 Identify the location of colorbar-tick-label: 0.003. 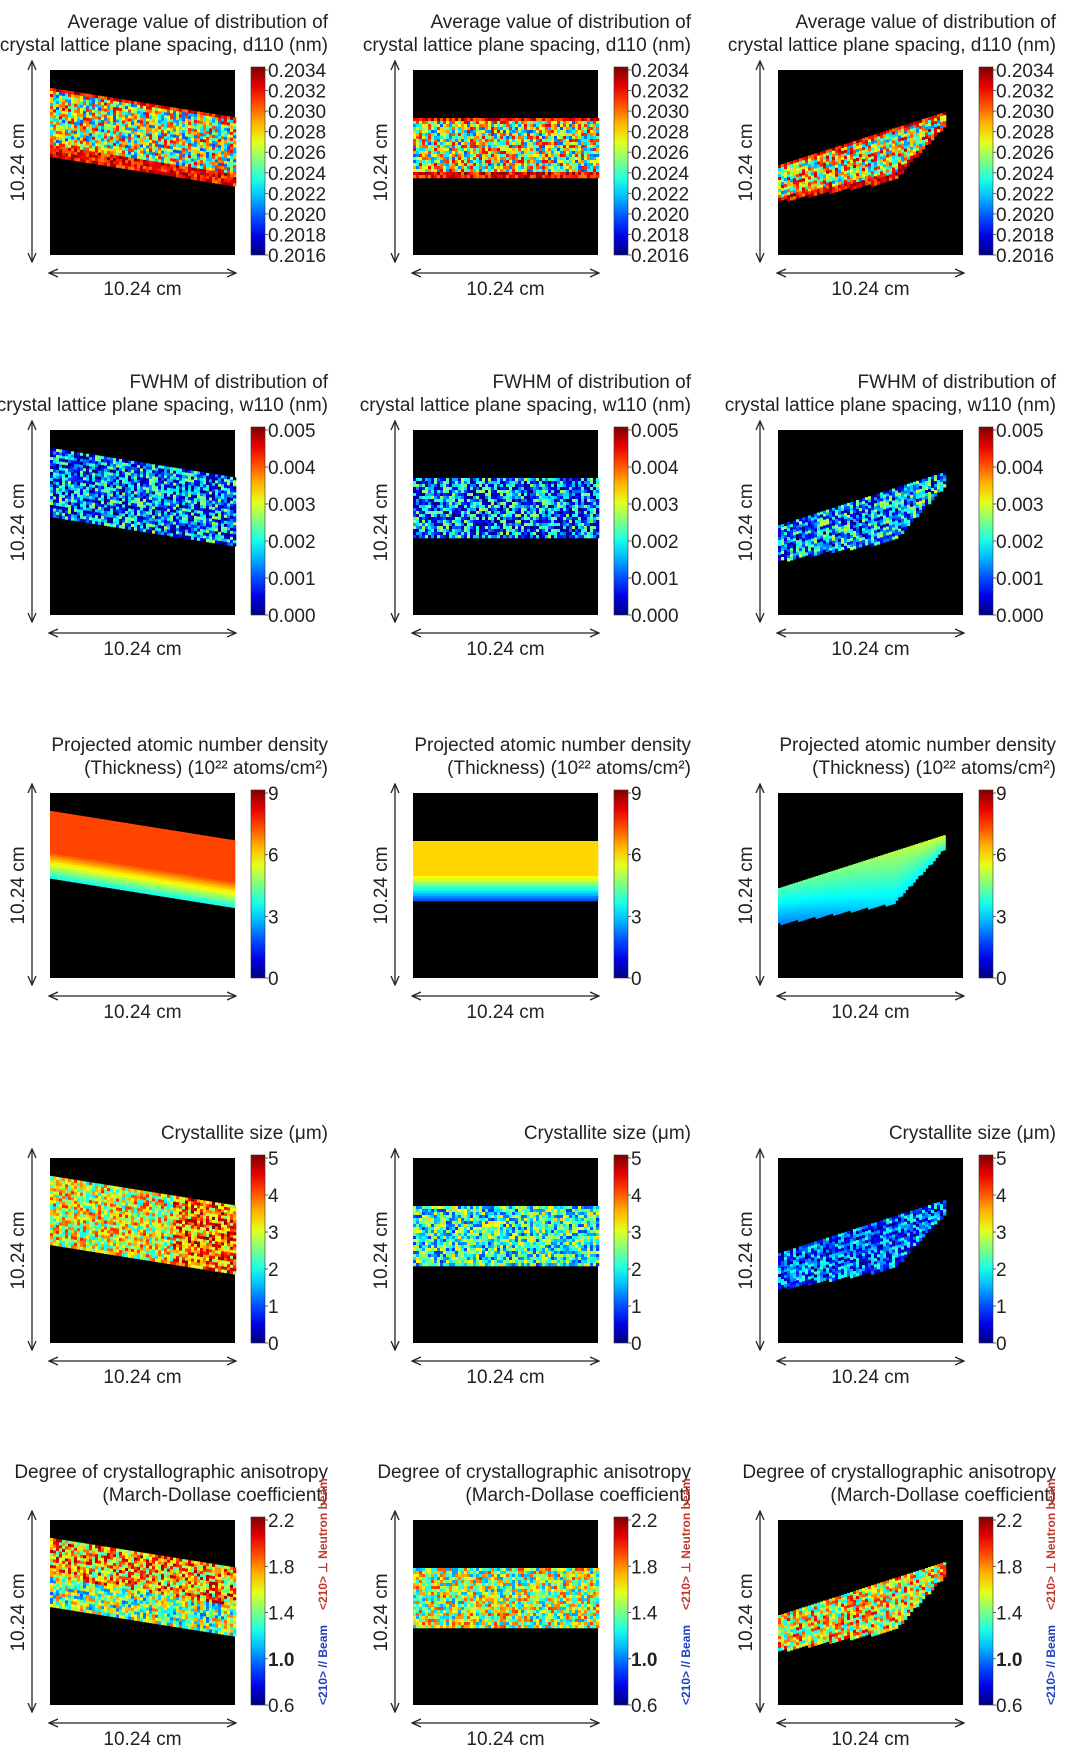
(292, 505).